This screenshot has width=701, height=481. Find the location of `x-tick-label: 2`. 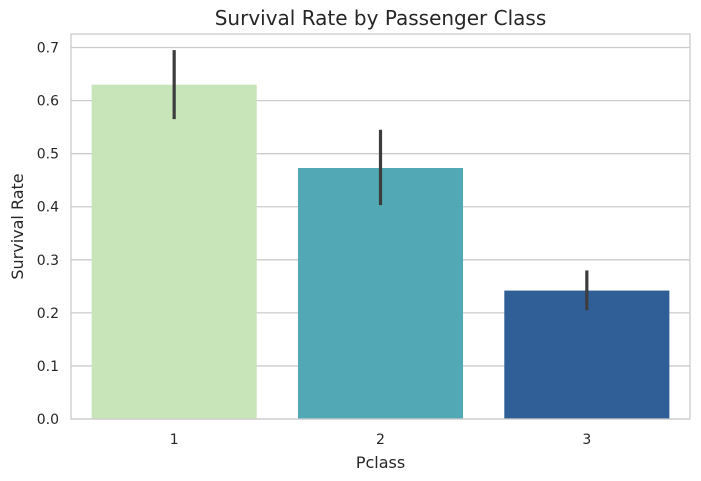

x-tick-label: 2 is located at coordinates (380, 440).